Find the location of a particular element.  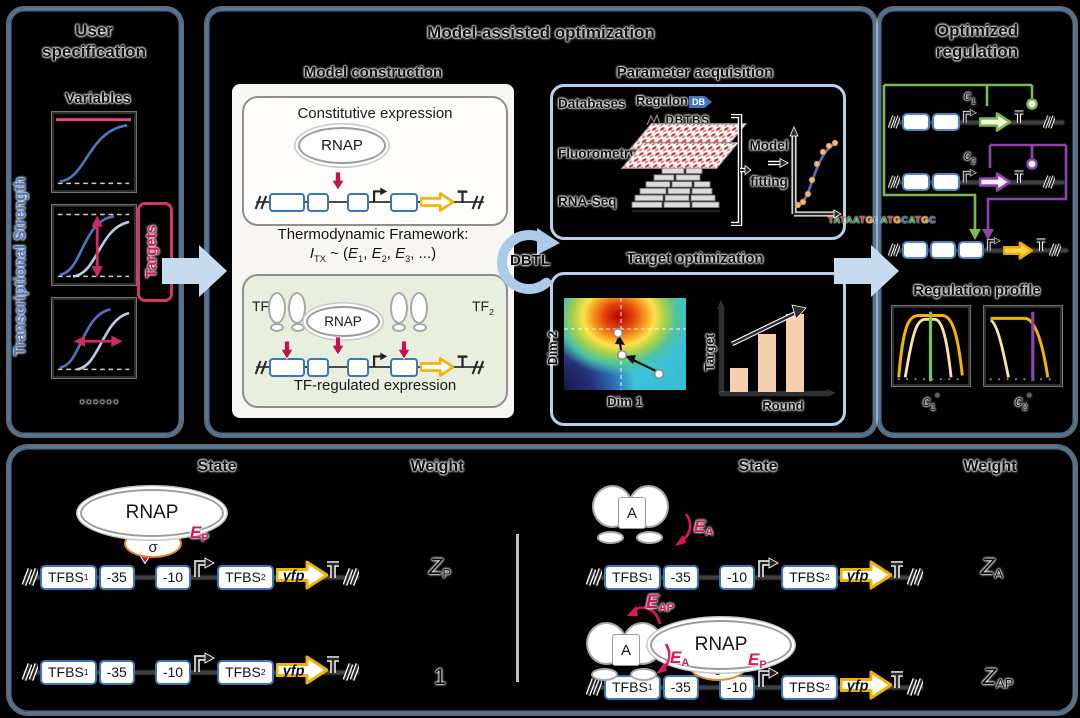

optimized-regulation-panel: Optimized regulation c1 c2 is located at coordinates (977, 222).